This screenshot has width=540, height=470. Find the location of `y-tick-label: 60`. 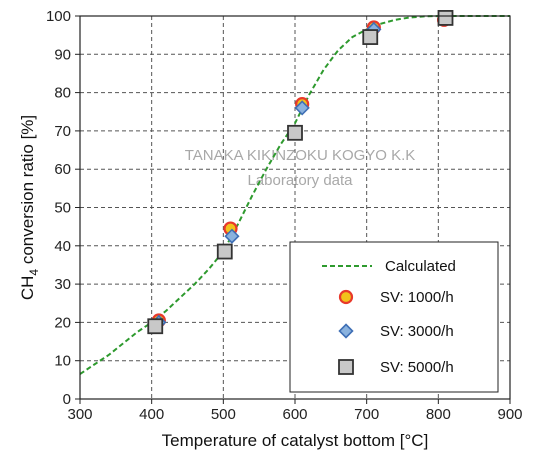

y-tick-label: 60 is located at coordinates (62, 169).